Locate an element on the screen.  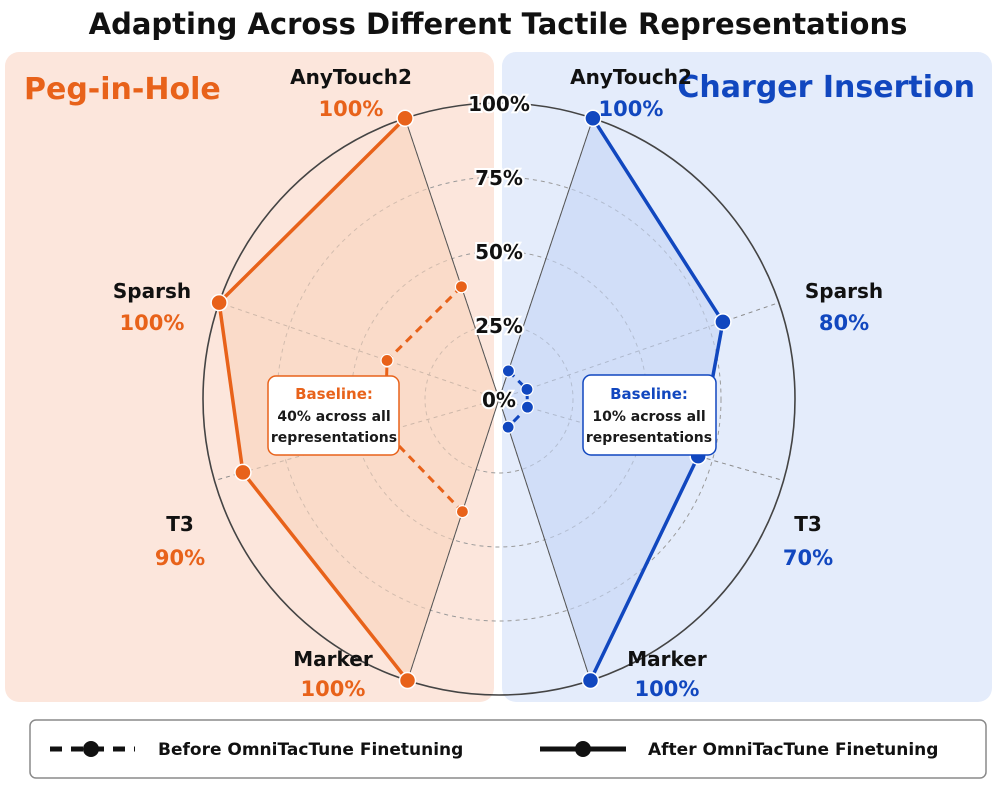
point-before-left-anytouch2 is located at coordinates (461, 287).